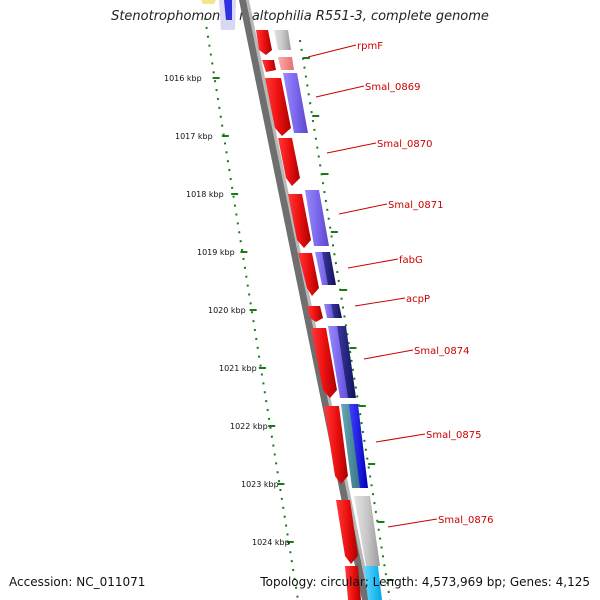 This screenshot has height=600, width=600. What do you see at coordinates (216, 252) in the screenshot?
I see `kbp-label: 1019 kbp` at bounding box center [216, 252].